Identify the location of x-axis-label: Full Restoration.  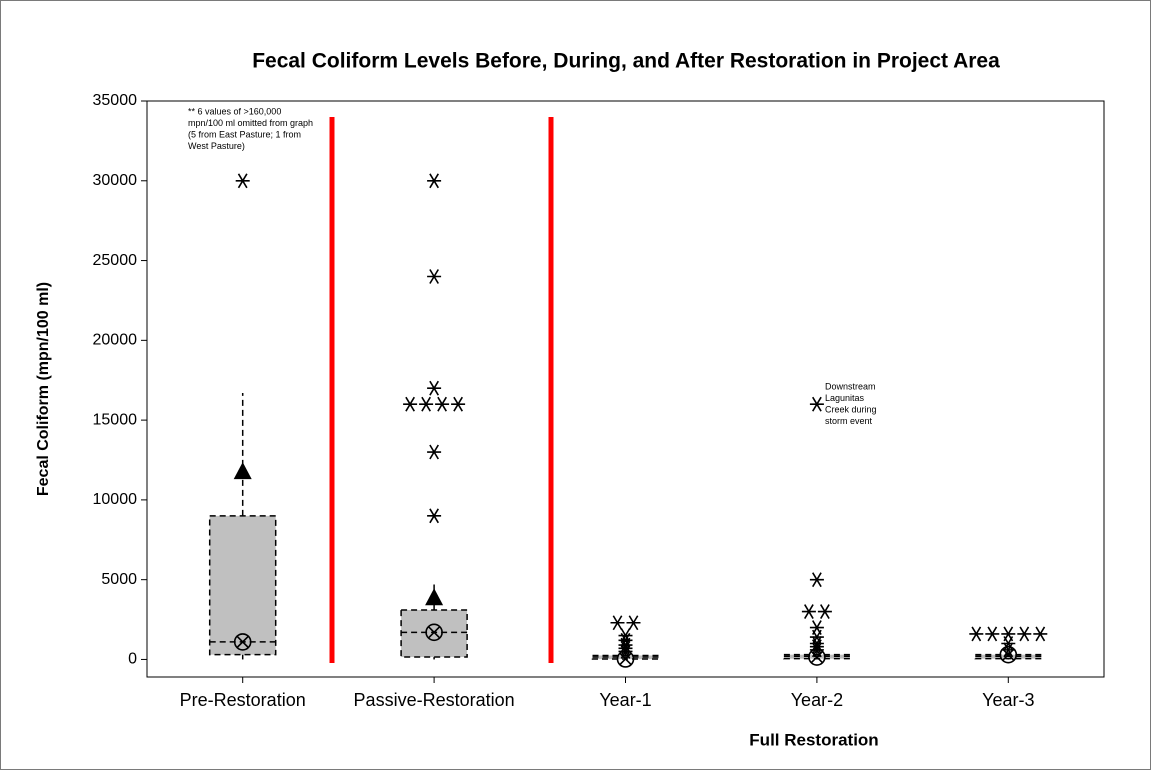
(813, 739).